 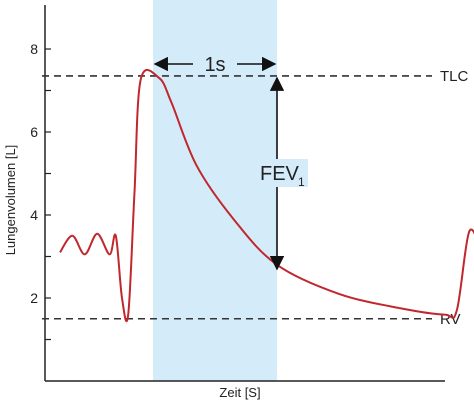 What do you see at coordinates (34, 132) in the screenshot?
I see `y-tick-label: 6` at bounding box center [34, 132].